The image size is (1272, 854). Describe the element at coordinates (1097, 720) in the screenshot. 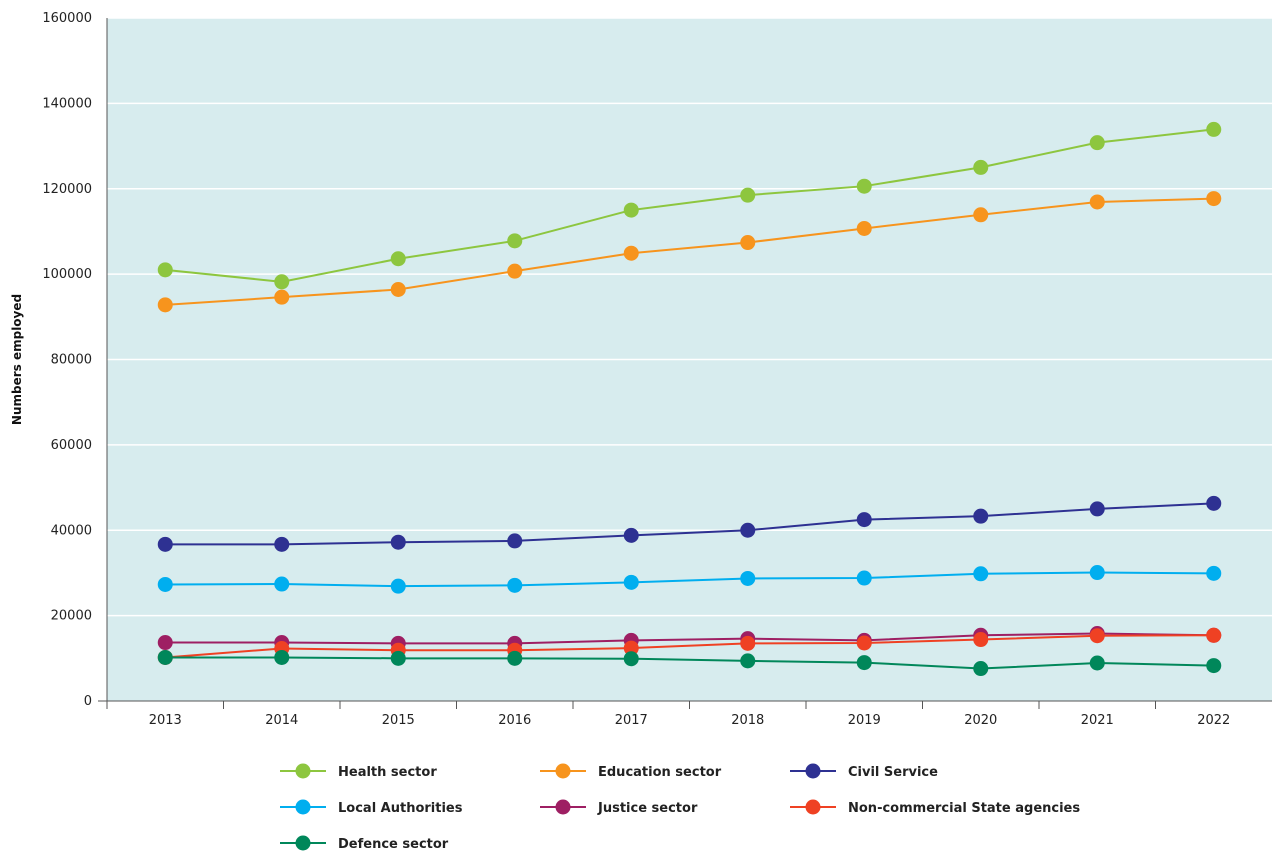

I see `x-tick-label: 2021` at that location.